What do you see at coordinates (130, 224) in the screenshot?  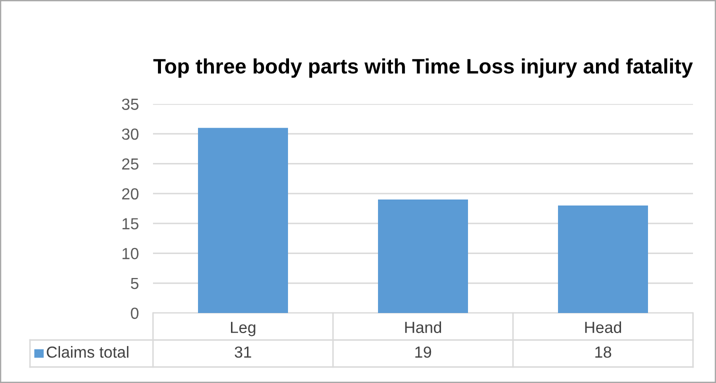 I see `y-tick-label: 15` at bounding box center [130, 224].